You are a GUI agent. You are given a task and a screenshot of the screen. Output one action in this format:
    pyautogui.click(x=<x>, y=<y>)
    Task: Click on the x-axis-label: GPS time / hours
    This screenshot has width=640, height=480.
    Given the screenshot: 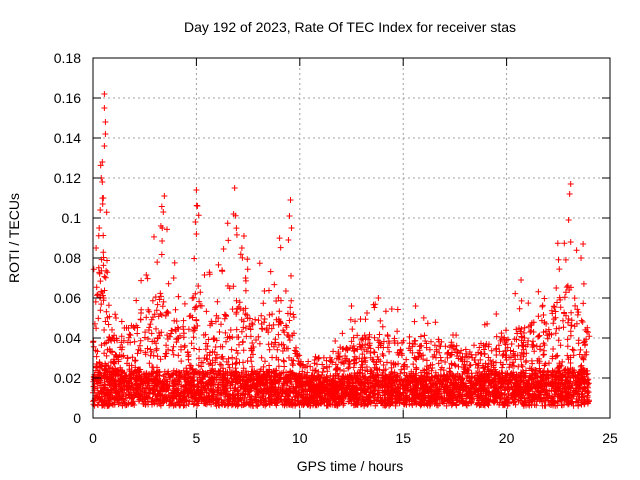 What is the action you would take?
    pyautogui.click(x=350, y=466)
    